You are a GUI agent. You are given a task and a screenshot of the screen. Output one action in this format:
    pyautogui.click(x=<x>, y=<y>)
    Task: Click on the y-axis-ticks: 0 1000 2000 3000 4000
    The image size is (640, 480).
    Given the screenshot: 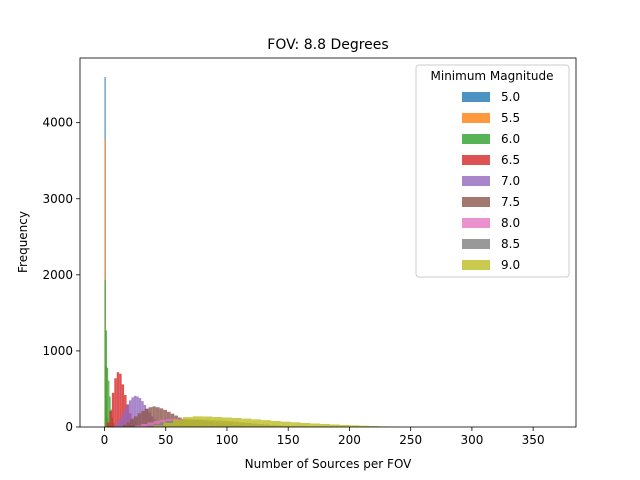 What is the action you would take?
    pyautogui.click(x=61, y=275)
    